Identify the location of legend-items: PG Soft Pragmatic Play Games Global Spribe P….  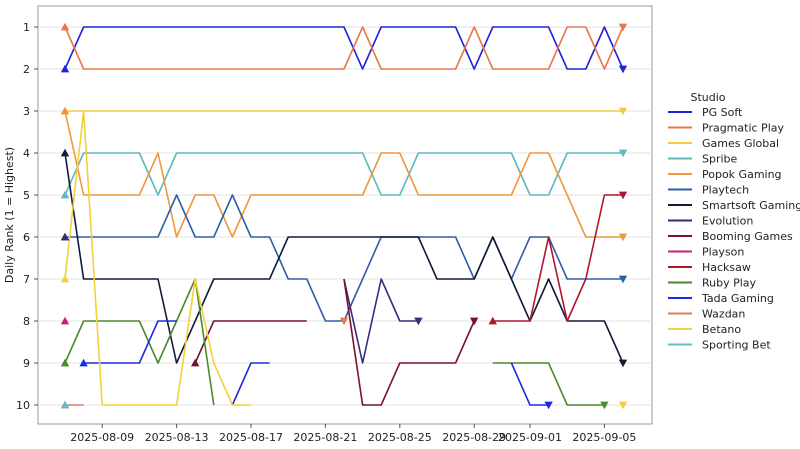
(734, 229).